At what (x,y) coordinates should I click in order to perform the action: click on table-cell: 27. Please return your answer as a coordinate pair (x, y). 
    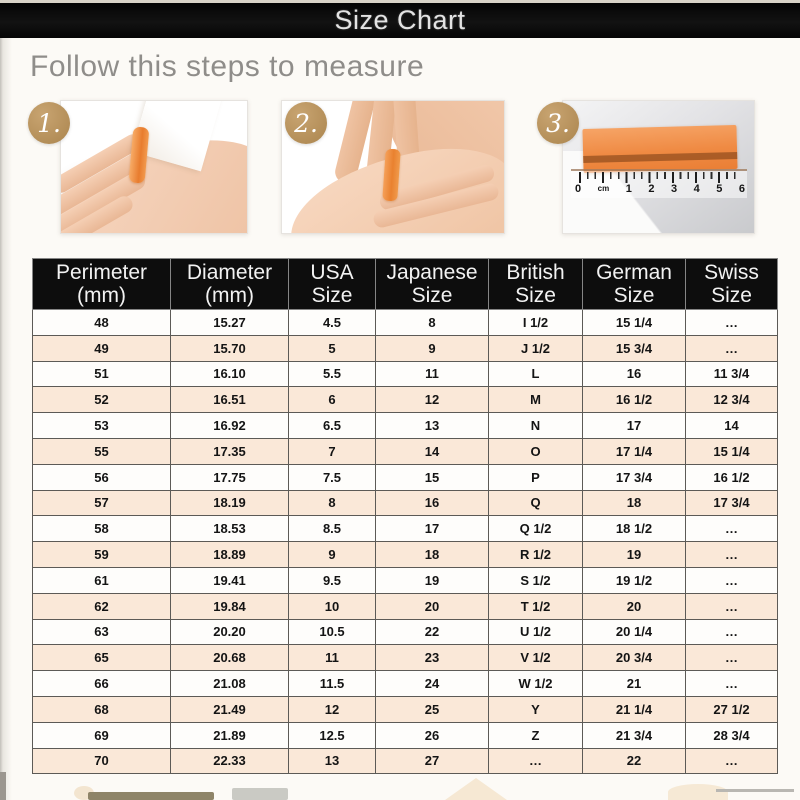
    Looking at the image, I should click on (432, 761).